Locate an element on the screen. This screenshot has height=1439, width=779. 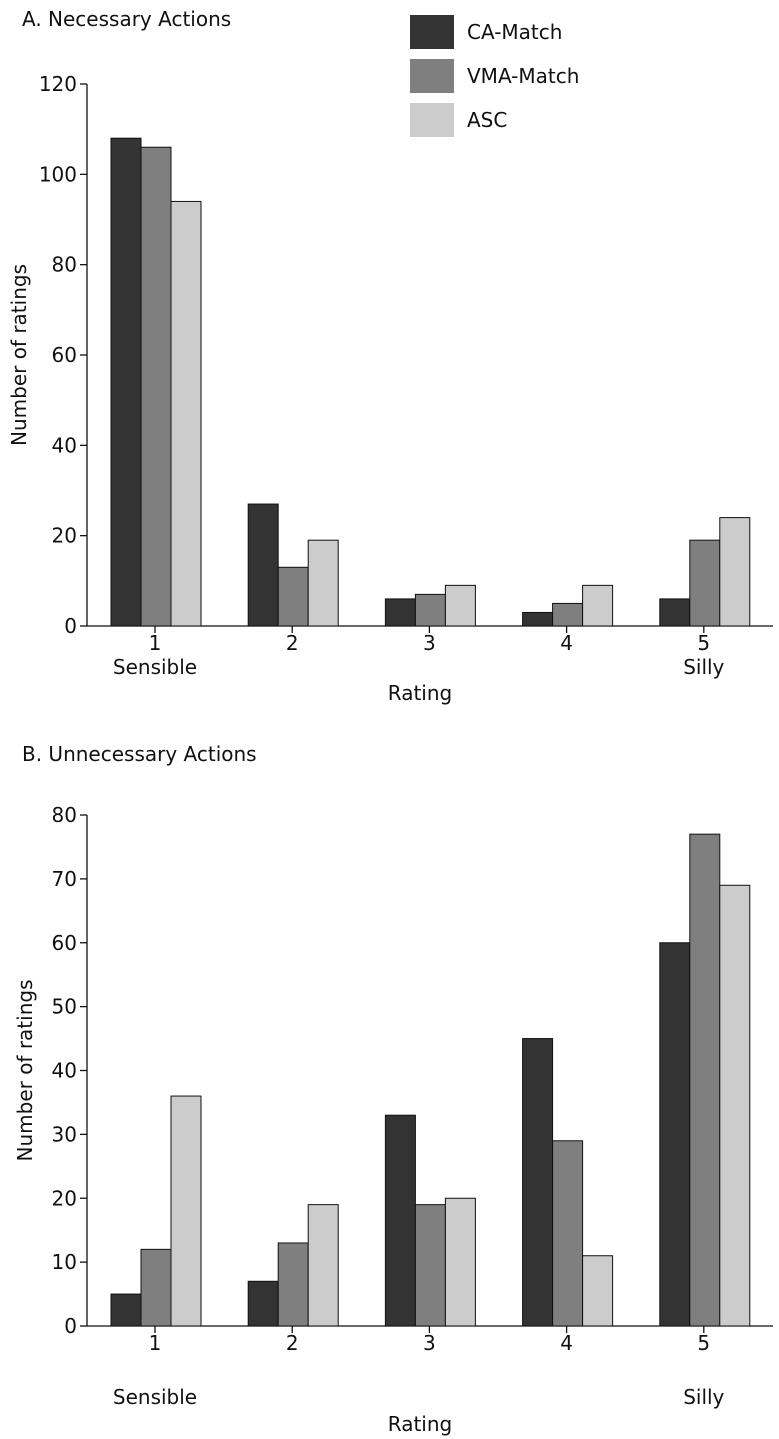
panel-a-y-tick-label: 0 is located at coordinates (70, 626).